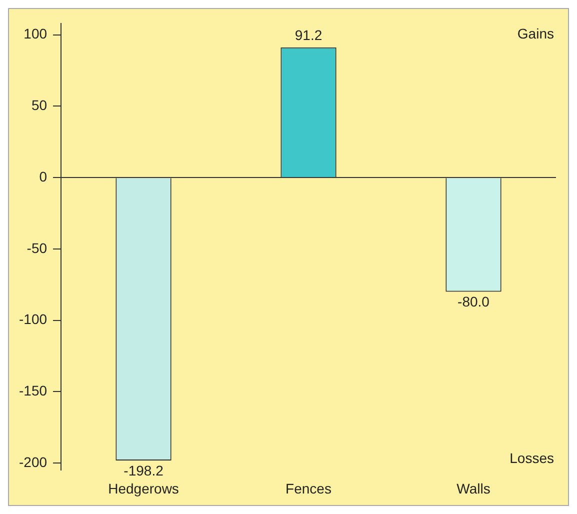  What do you see at coordinates (39, 105) in the screenshot?
I see `y-tick-label: 50` at bounding box center [39, 105].